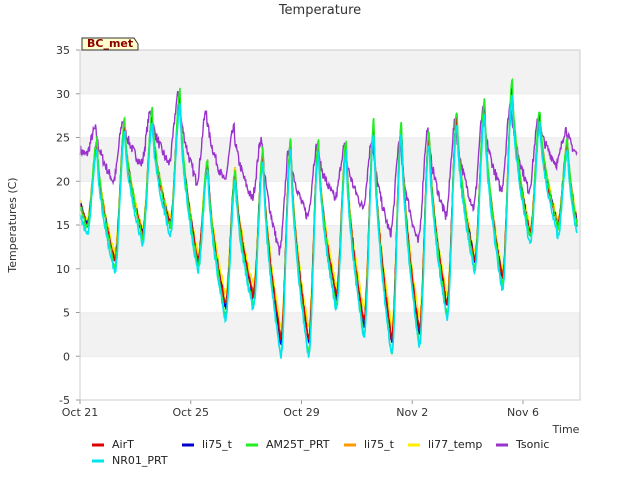  I want to click on y-axis-ticks: -5 0 5 10 15 20 25 30 35, so click(68, 225).